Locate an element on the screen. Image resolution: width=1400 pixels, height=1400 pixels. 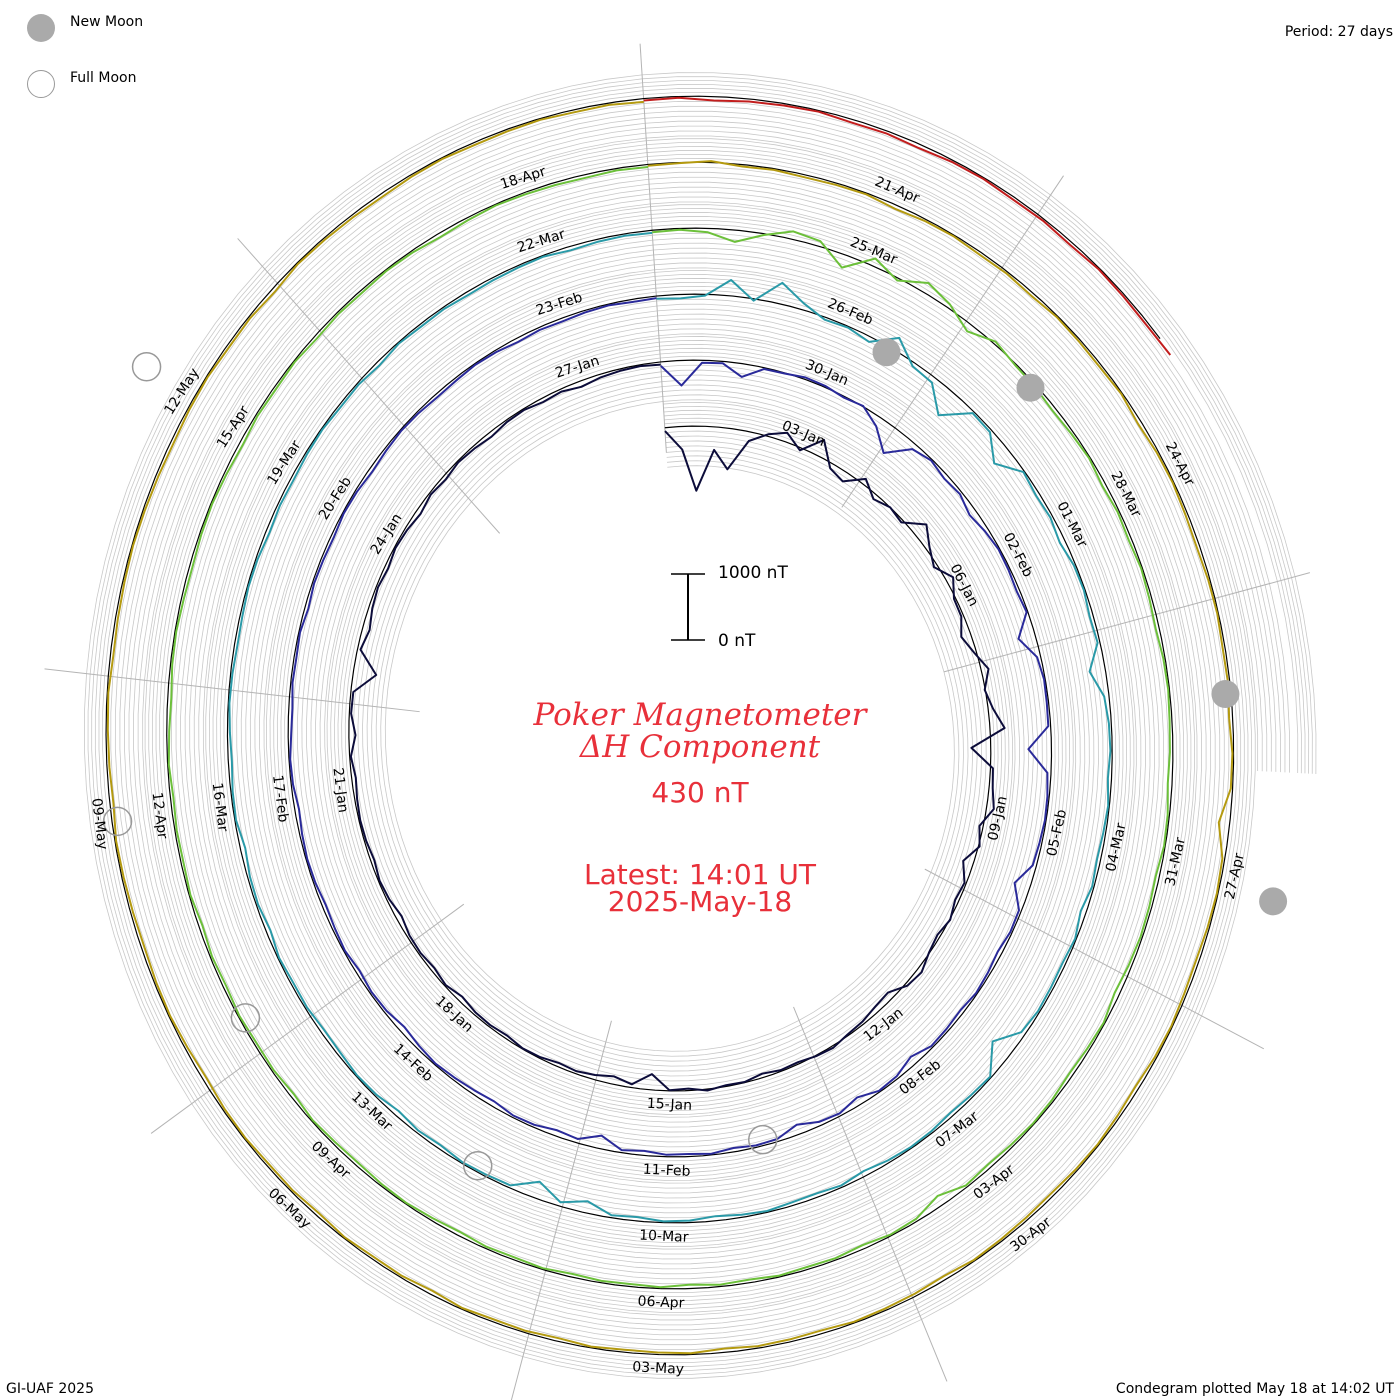
date-label: 17-Feb is located at coordinates (280, 798).